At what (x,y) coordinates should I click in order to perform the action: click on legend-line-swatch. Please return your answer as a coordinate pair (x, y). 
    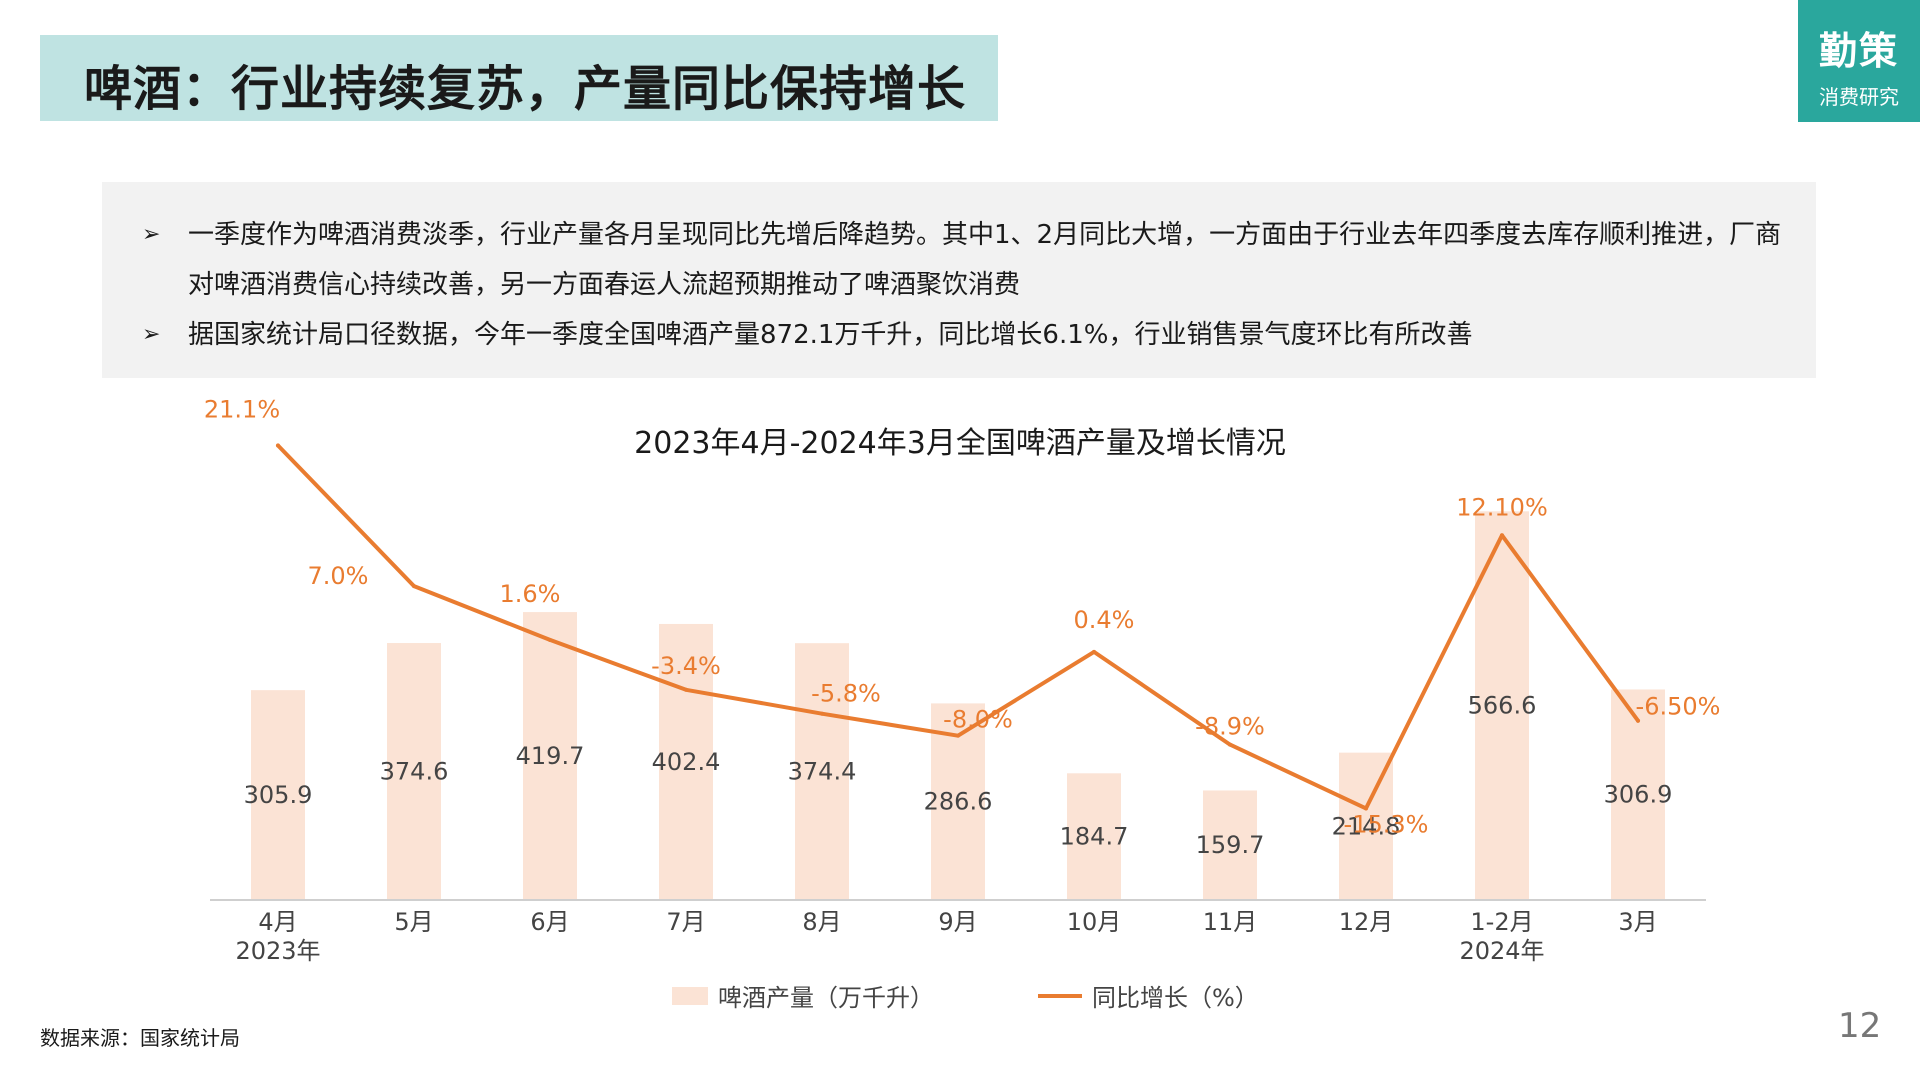
    Looking at the image, I should click on (1060, 995).